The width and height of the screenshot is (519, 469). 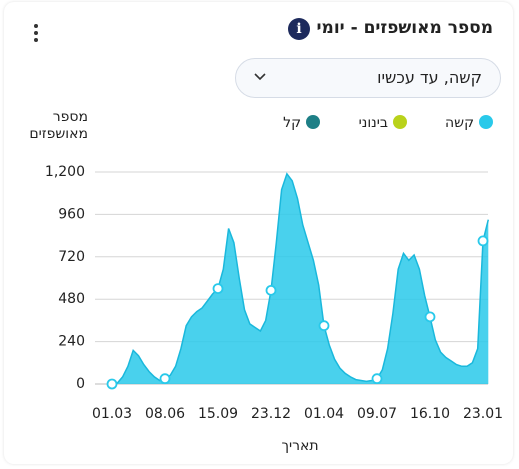 I want to click on legend-label: בינוני, so click(x=373, y=123).